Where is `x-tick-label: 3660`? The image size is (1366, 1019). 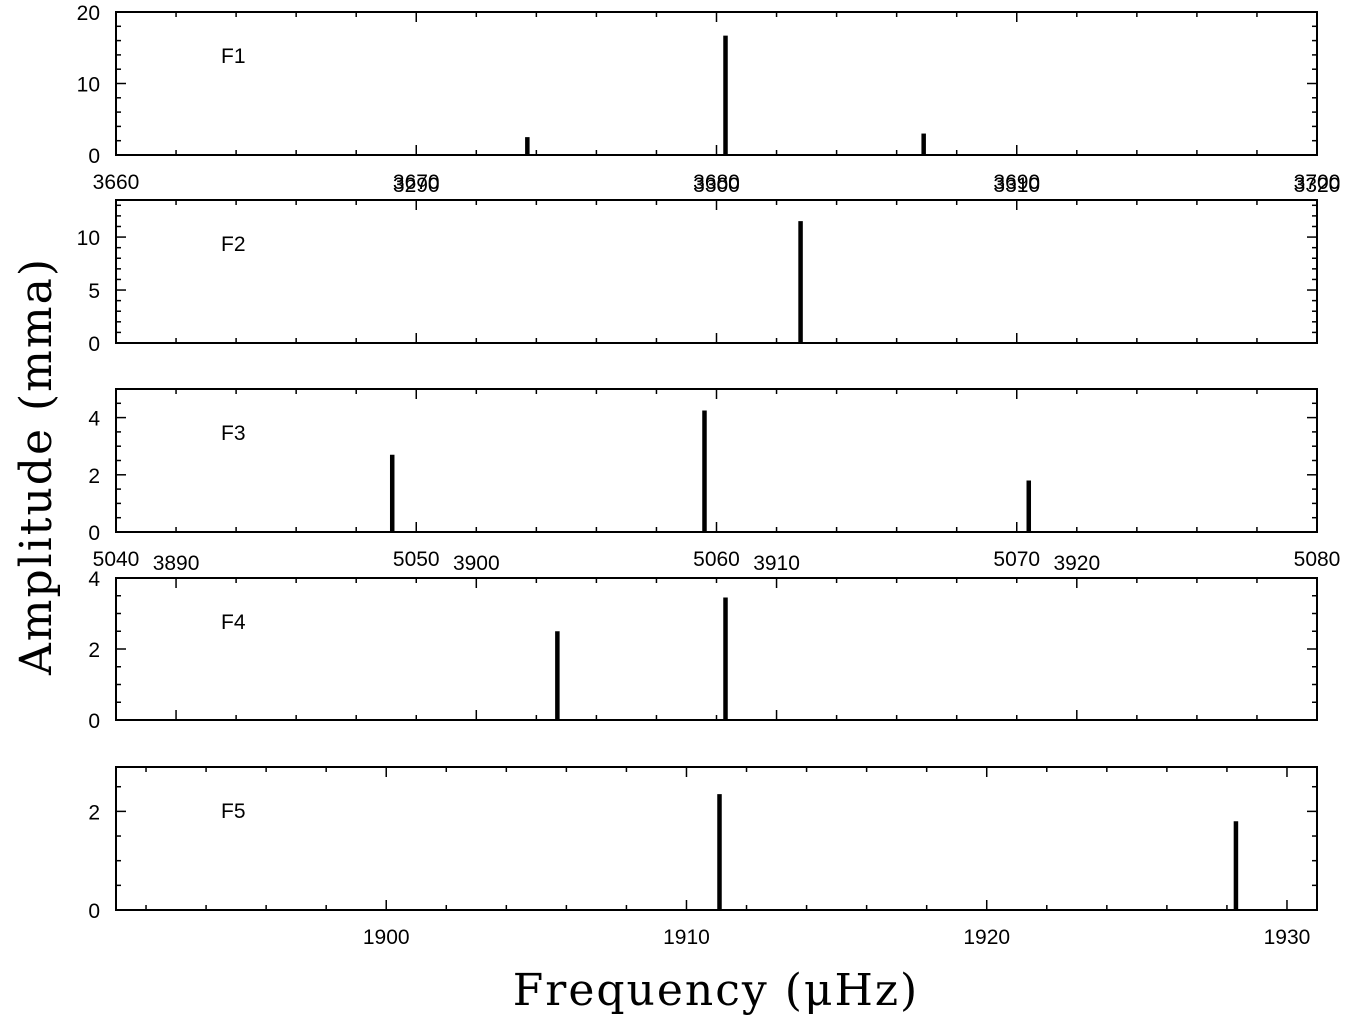 x-tick-label: 3660 is located at coordinates (116, 182).